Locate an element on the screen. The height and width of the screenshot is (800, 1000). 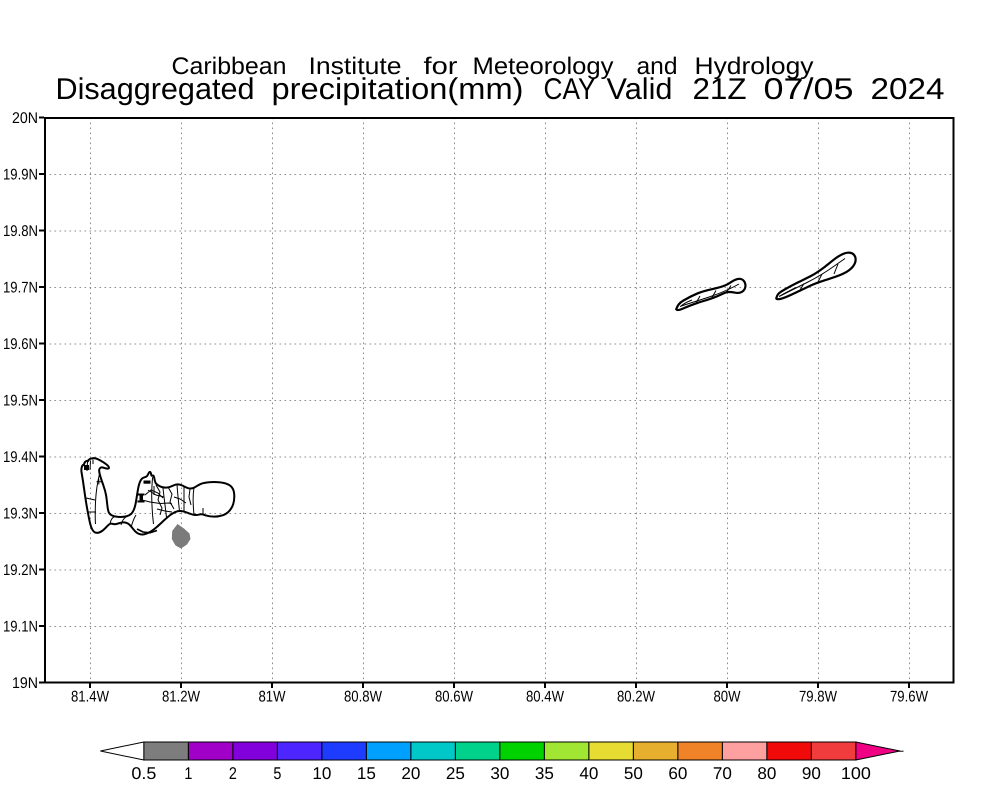
svg-text: 80.8W is located at coordinates (363, 697).